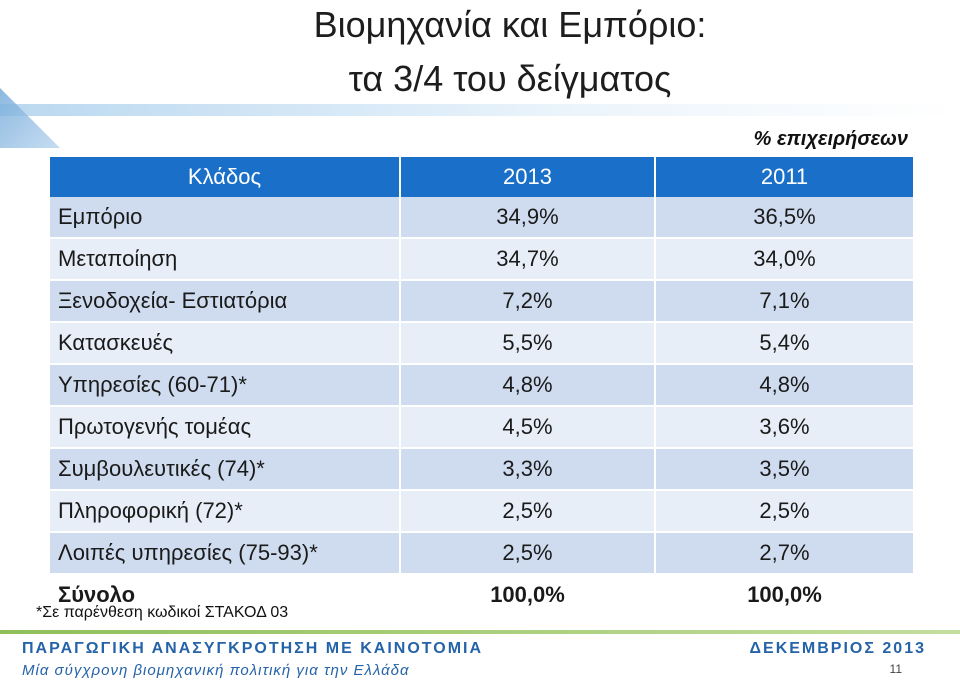 The image size is (960, 684). Describe the element at coordinates (784, 218) in the screenshot. I see `row-value-2011: 36,5%` at that location.